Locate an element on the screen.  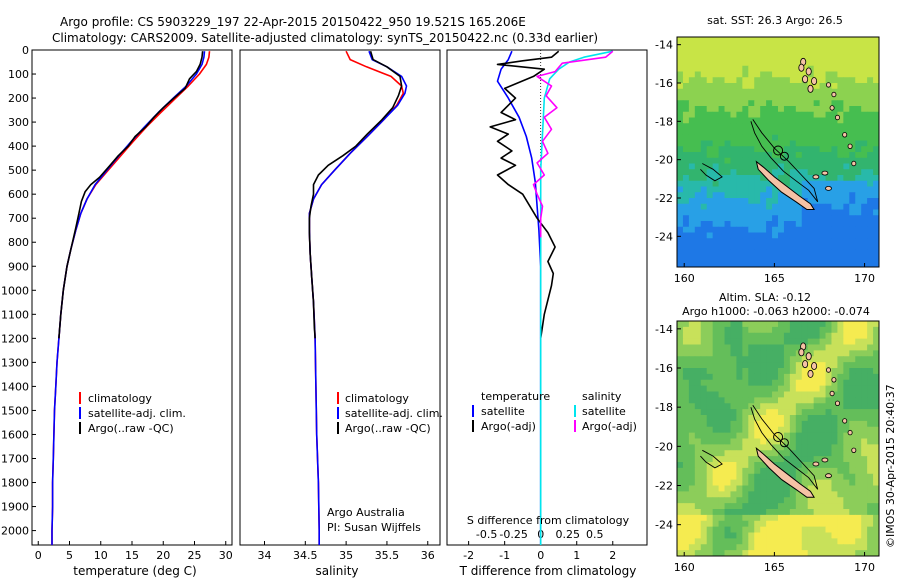
vanuatu-island is located at coordinates (829, 370).